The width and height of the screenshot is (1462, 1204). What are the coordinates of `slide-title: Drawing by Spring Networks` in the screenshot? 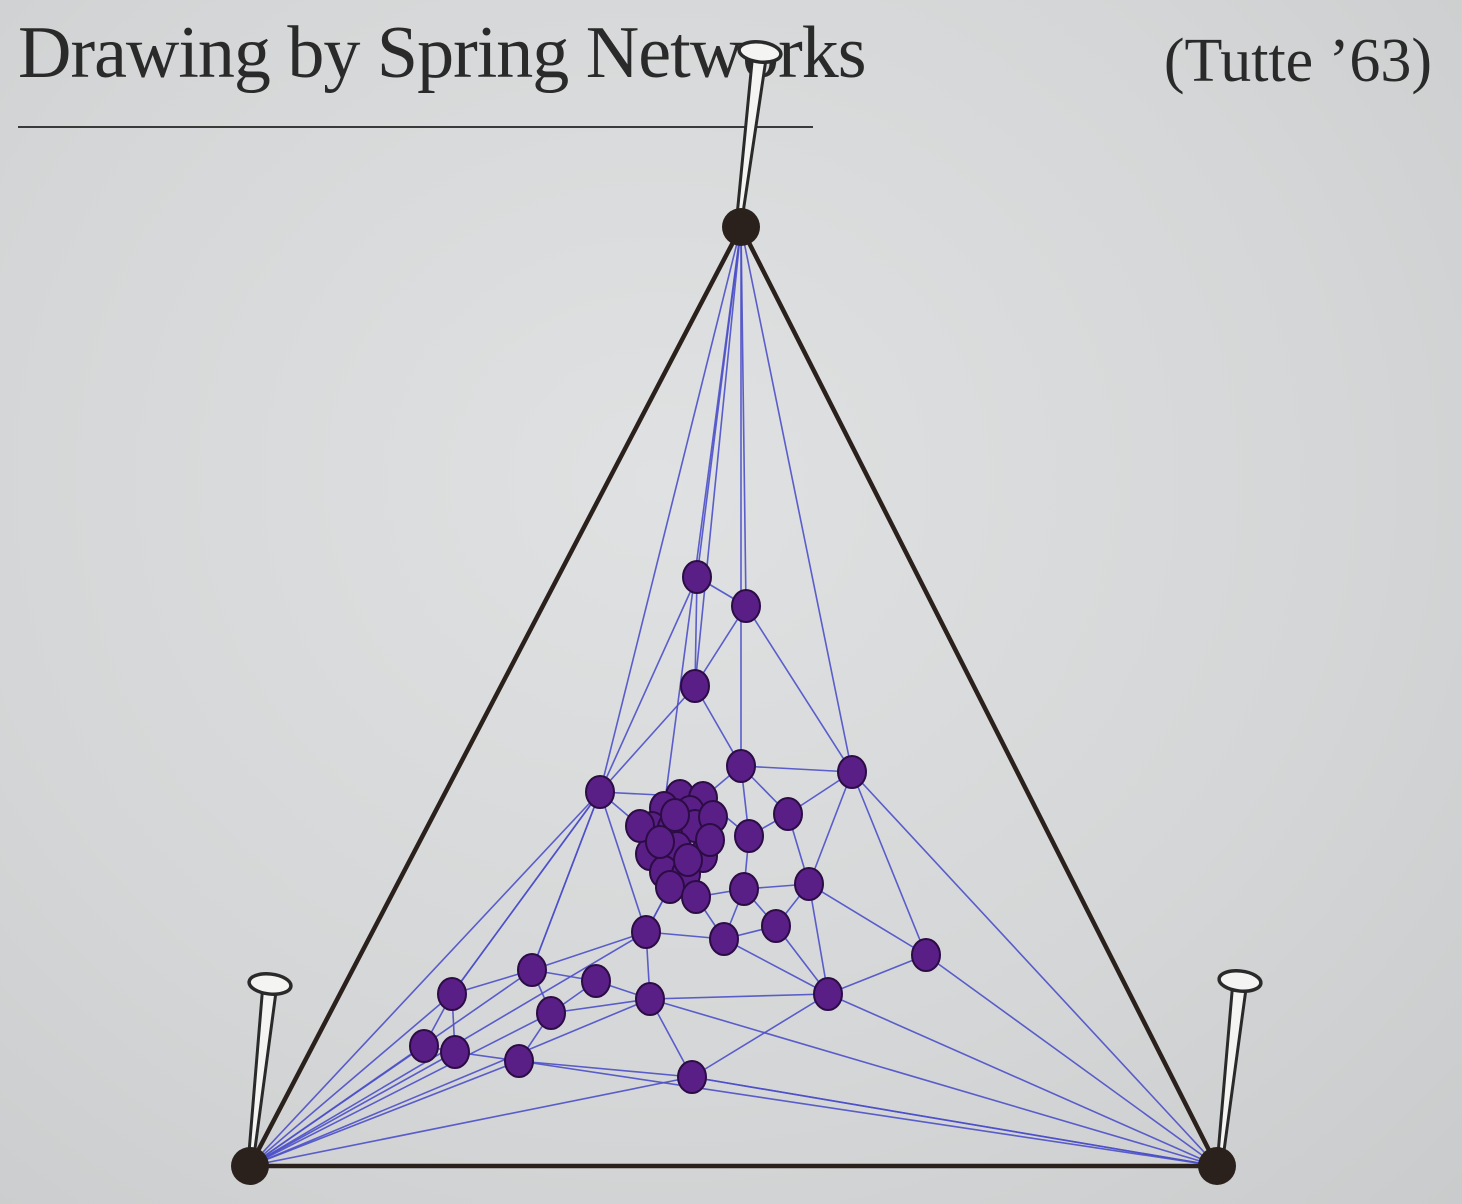 It's located at (442, 53).